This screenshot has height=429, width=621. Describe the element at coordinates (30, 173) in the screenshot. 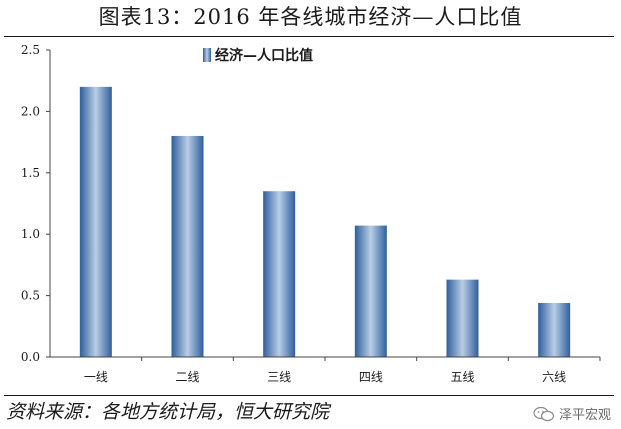

I see `y-tick-label: 1.5` at that location.